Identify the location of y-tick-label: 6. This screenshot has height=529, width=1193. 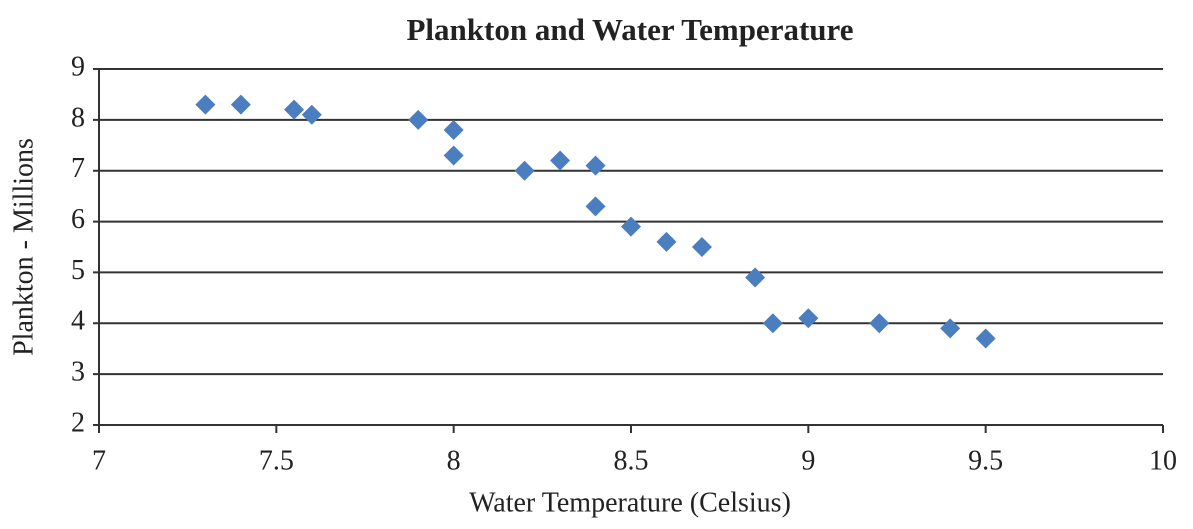
(78, 219).